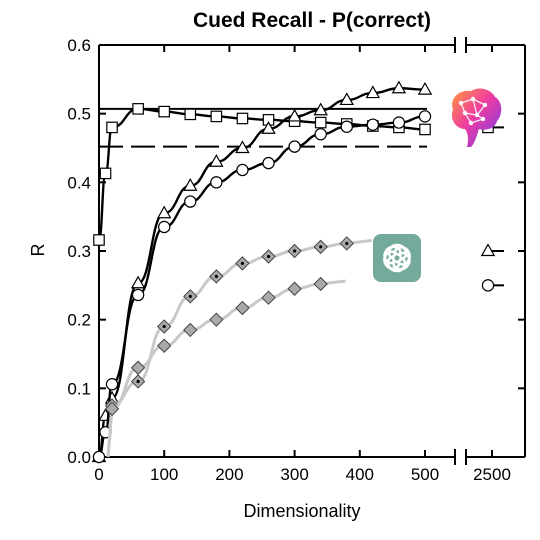 The width and height of the screenshot is (540, 540). I want to click on reference-lines, so click(263, 127).